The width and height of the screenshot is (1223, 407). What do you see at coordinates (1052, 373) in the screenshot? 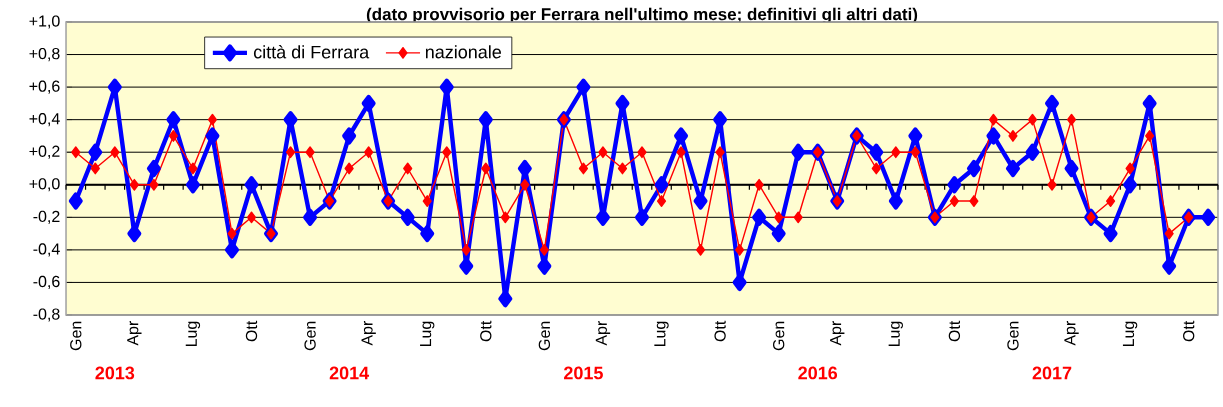
I see `text: 2017` at bounding box center [1052, 373].